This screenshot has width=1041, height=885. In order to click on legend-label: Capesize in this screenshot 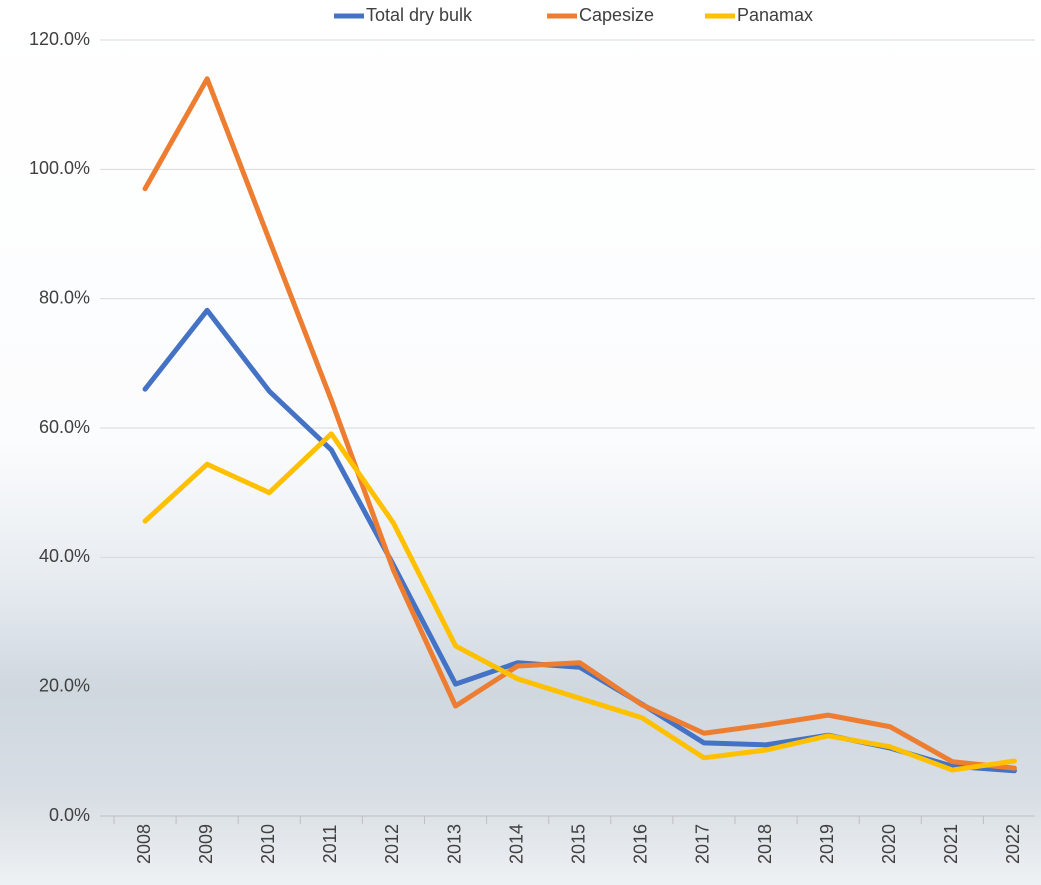, I will do `click(616, 15)`.